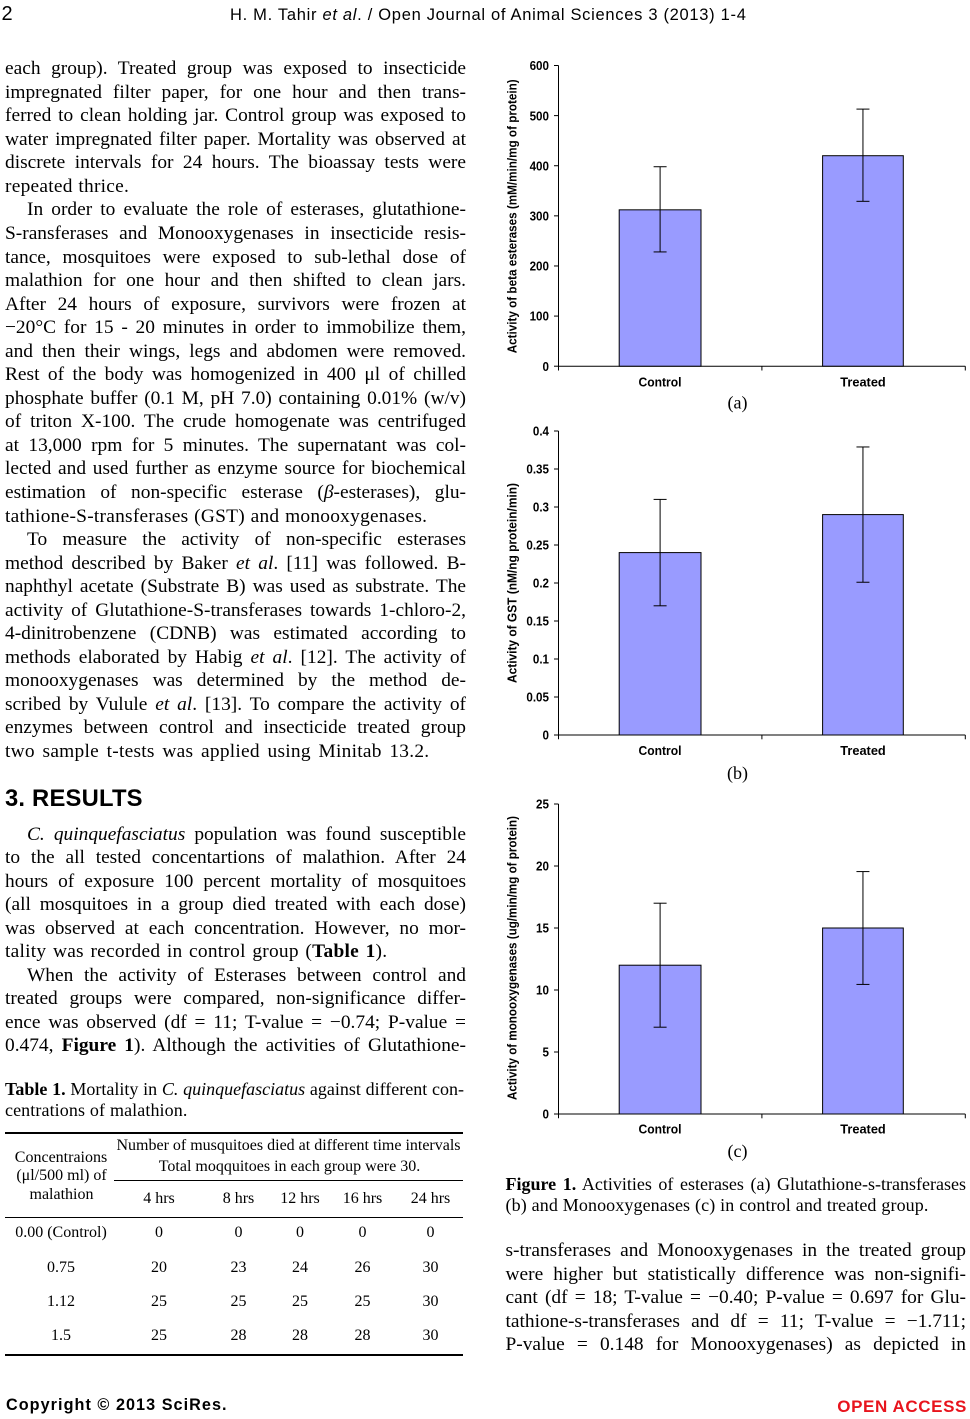 The width and height of the screenshot is (970, 1419). Describe the element at coordinates (512, 583) in the screenshot. I see `svg-text:Activity of GST (nM/ng protein: Activity of GST (nM/ng protein/min)` at that location.